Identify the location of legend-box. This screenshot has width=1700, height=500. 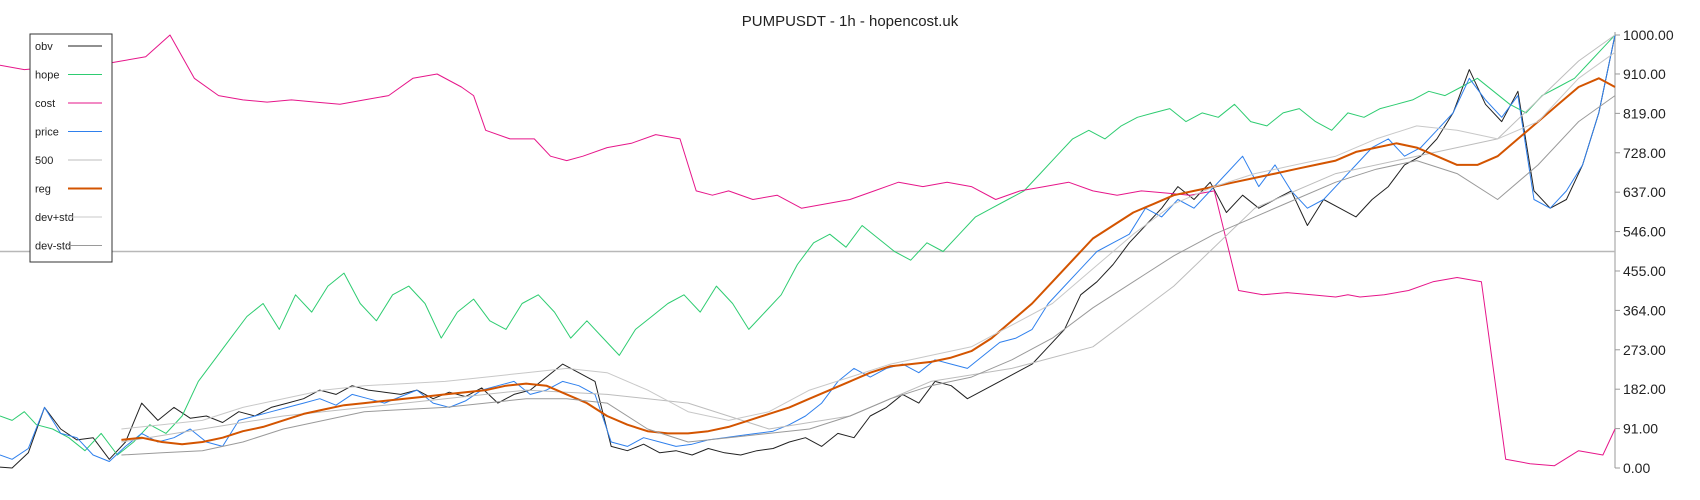
(71, 148).